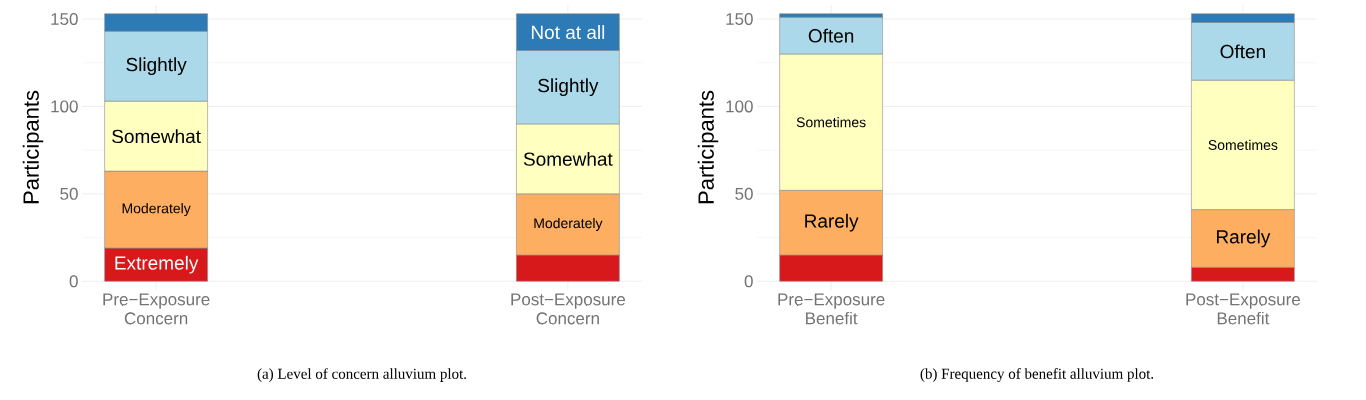 This screenshot has height=400, width=1366. Describe the element at coordinates (156, 309) in the screenshot. I see `x-tick-label: Pre−Exposure Concern` at that location.